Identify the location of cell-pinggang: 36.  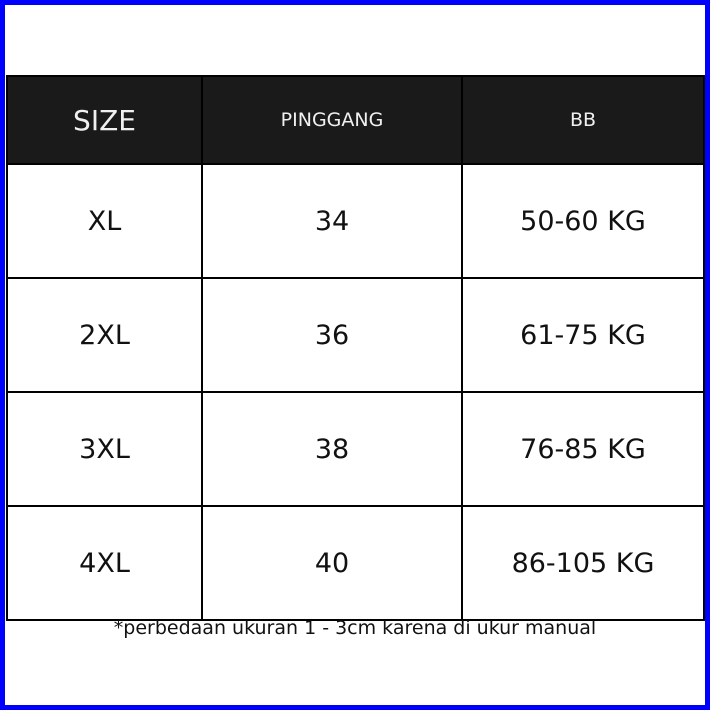
(332, 335).